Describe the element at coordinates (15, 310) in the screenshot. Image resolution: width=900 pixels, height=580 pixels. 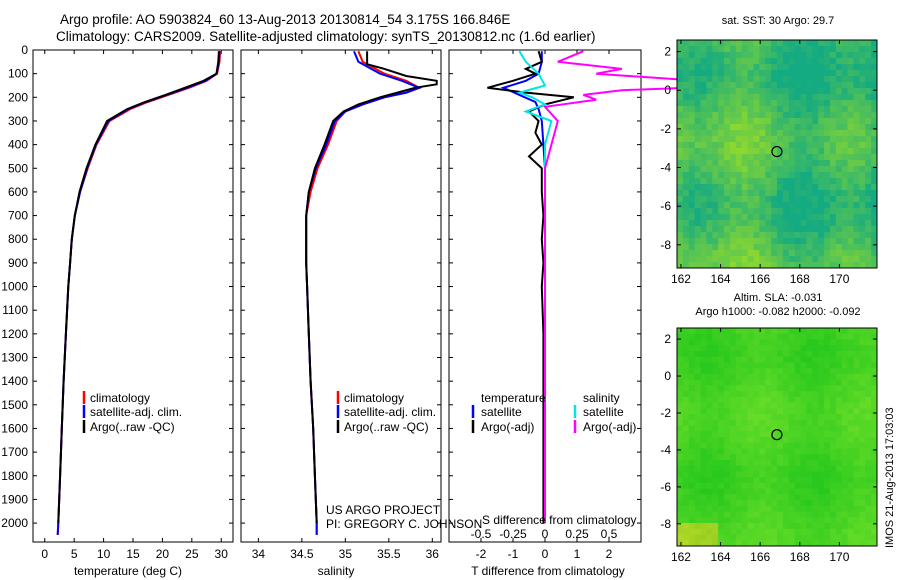
I see `depth-tick-label: 1100` at that location.